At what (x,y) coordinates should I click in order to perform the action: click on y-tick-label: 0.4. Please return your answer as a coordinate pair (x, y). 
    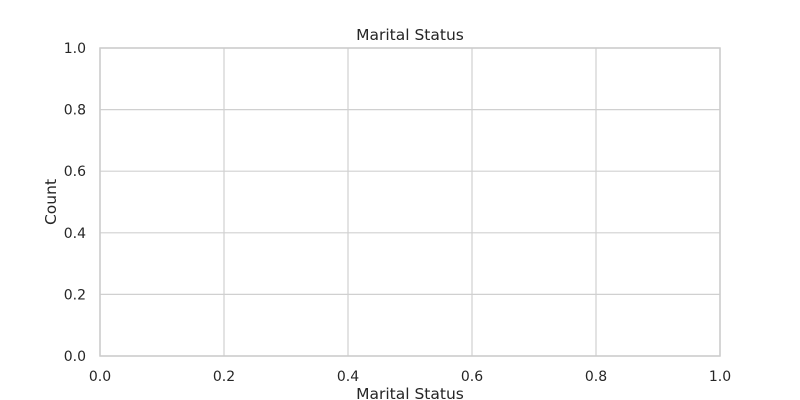
    Looking at the image, I should click on (75, 234).